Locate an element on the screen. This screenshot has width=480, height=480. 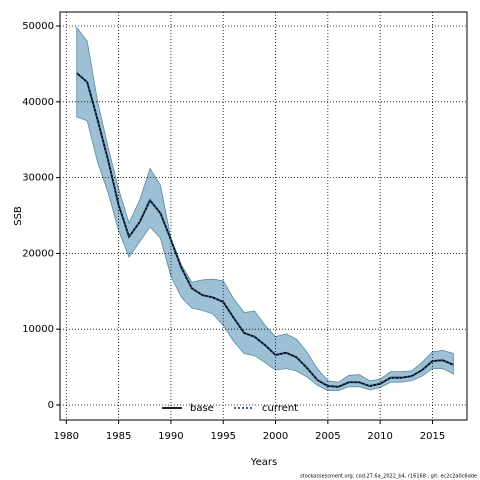
x-tick-label: 1985 is located at coordinates (118, 436).